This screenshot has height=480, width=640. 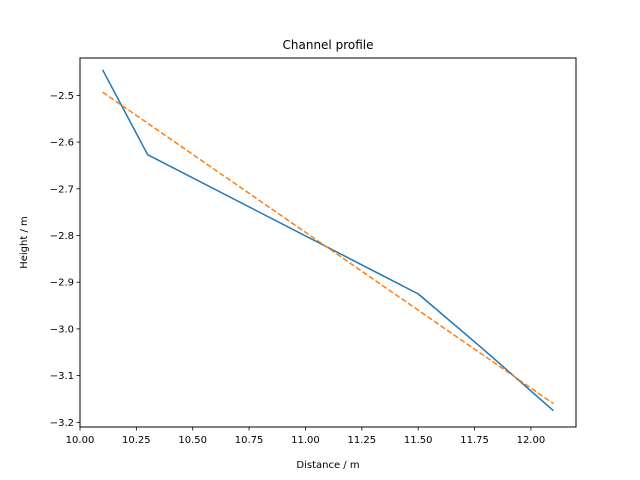 What do you see at coordinates (327, 465) in the screenshot?
I see `x-axis-label: Distance / m` at bounding box center [327, 465].